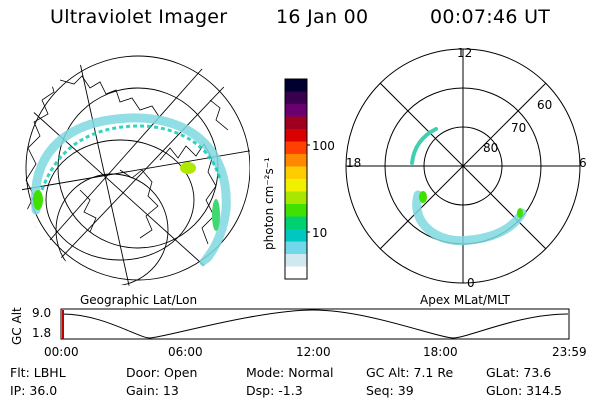 The image size is (600, 400). What do you see at coordinates (490, 17) in the screenshot?
I see `time-label: 00:07:46 UT` at bounding box center [490, 17].